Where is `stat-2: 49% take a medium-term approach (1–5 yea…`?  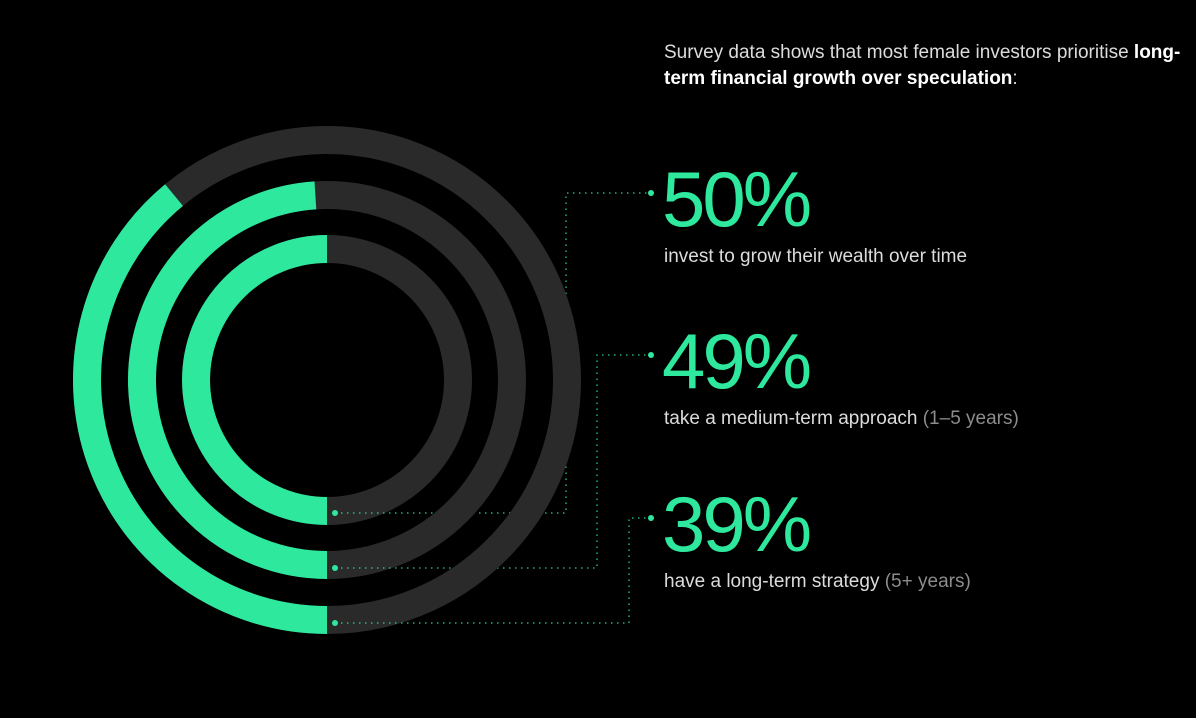
stat-2: 49% take a medium-term approach (1–5 yea… is located at coordinates (840, 376).